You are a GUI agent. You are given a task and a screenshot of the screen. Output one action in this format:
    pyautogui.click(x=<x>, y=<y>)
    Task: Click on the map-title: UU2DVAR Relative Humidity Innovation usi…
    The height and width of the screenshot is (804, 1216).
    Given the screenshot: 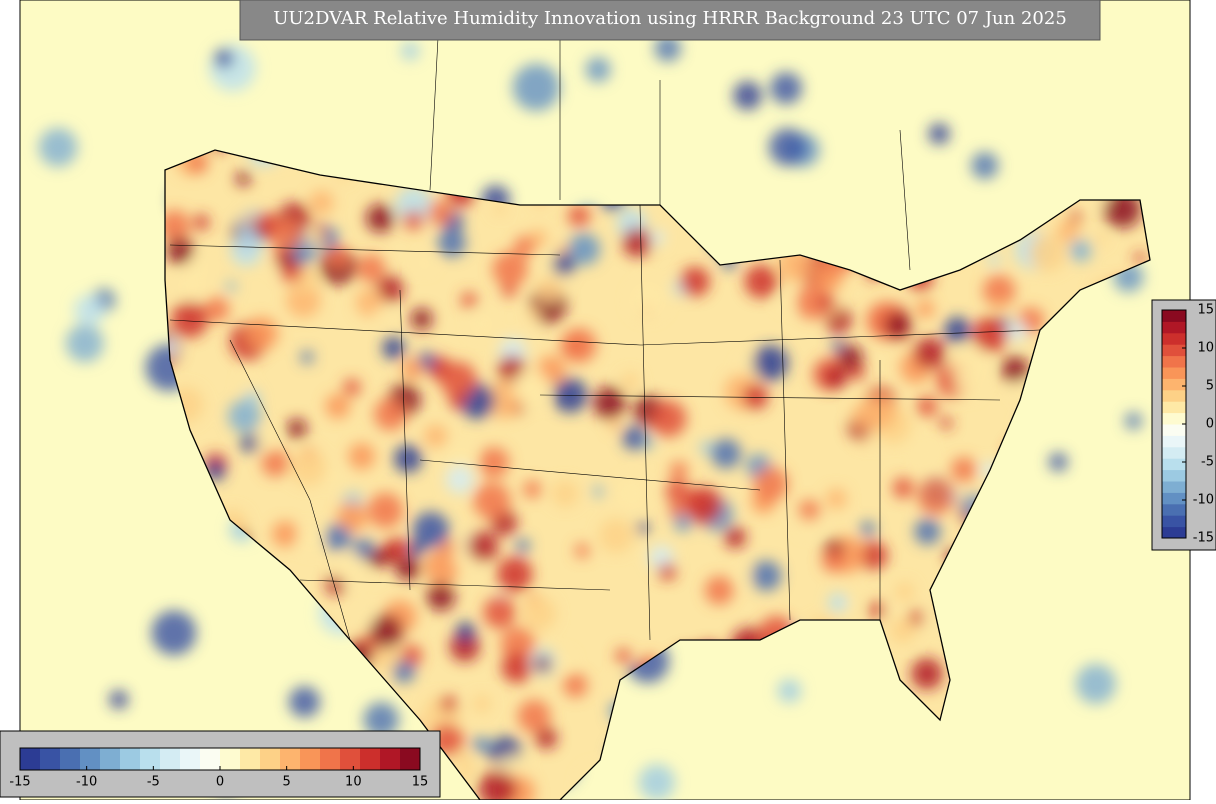 What is the action you would take?
    pyautogui.click(x=670, y=18)
    